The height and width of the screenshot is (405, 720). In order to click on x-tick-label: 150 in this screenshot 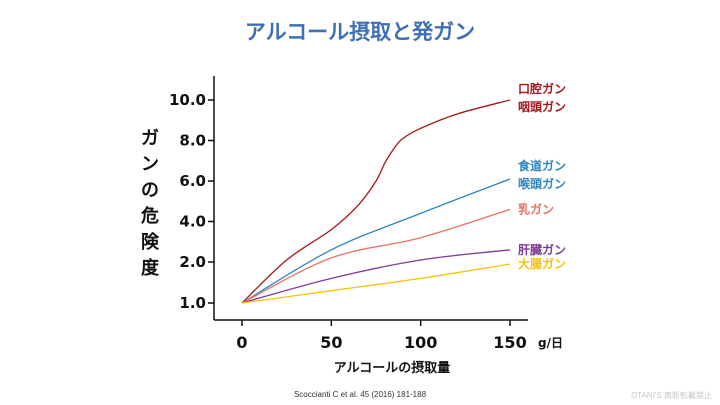, I will do `click(509, 342)`.